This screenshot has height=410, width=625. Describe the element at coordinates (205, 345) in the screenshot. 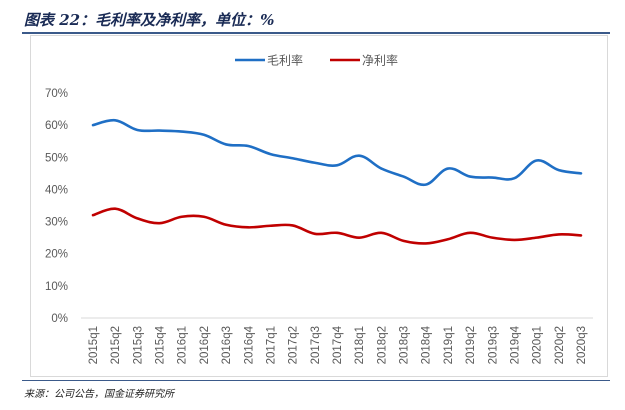

I see `x-tick-label: 2016q2` at that location.